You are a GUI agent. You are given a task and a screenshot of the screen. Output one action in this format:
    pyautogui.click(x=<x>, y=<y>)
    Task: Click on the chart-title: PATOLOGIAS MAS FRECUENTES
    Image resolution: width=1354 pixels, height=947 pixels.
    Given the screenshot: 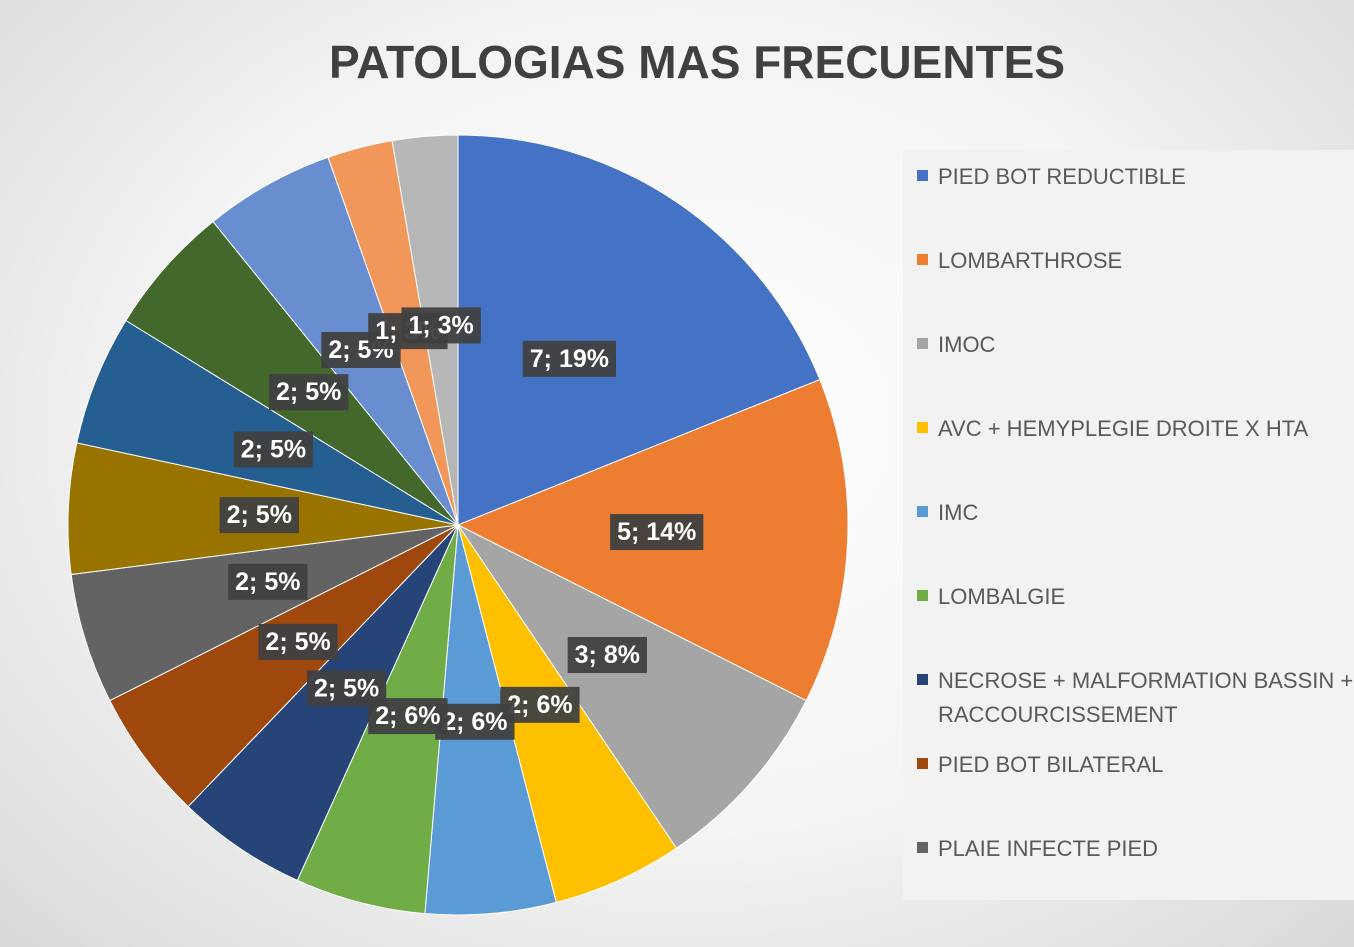 What is the action you would take?
    pyautogui.click(x=697, y=62)
    